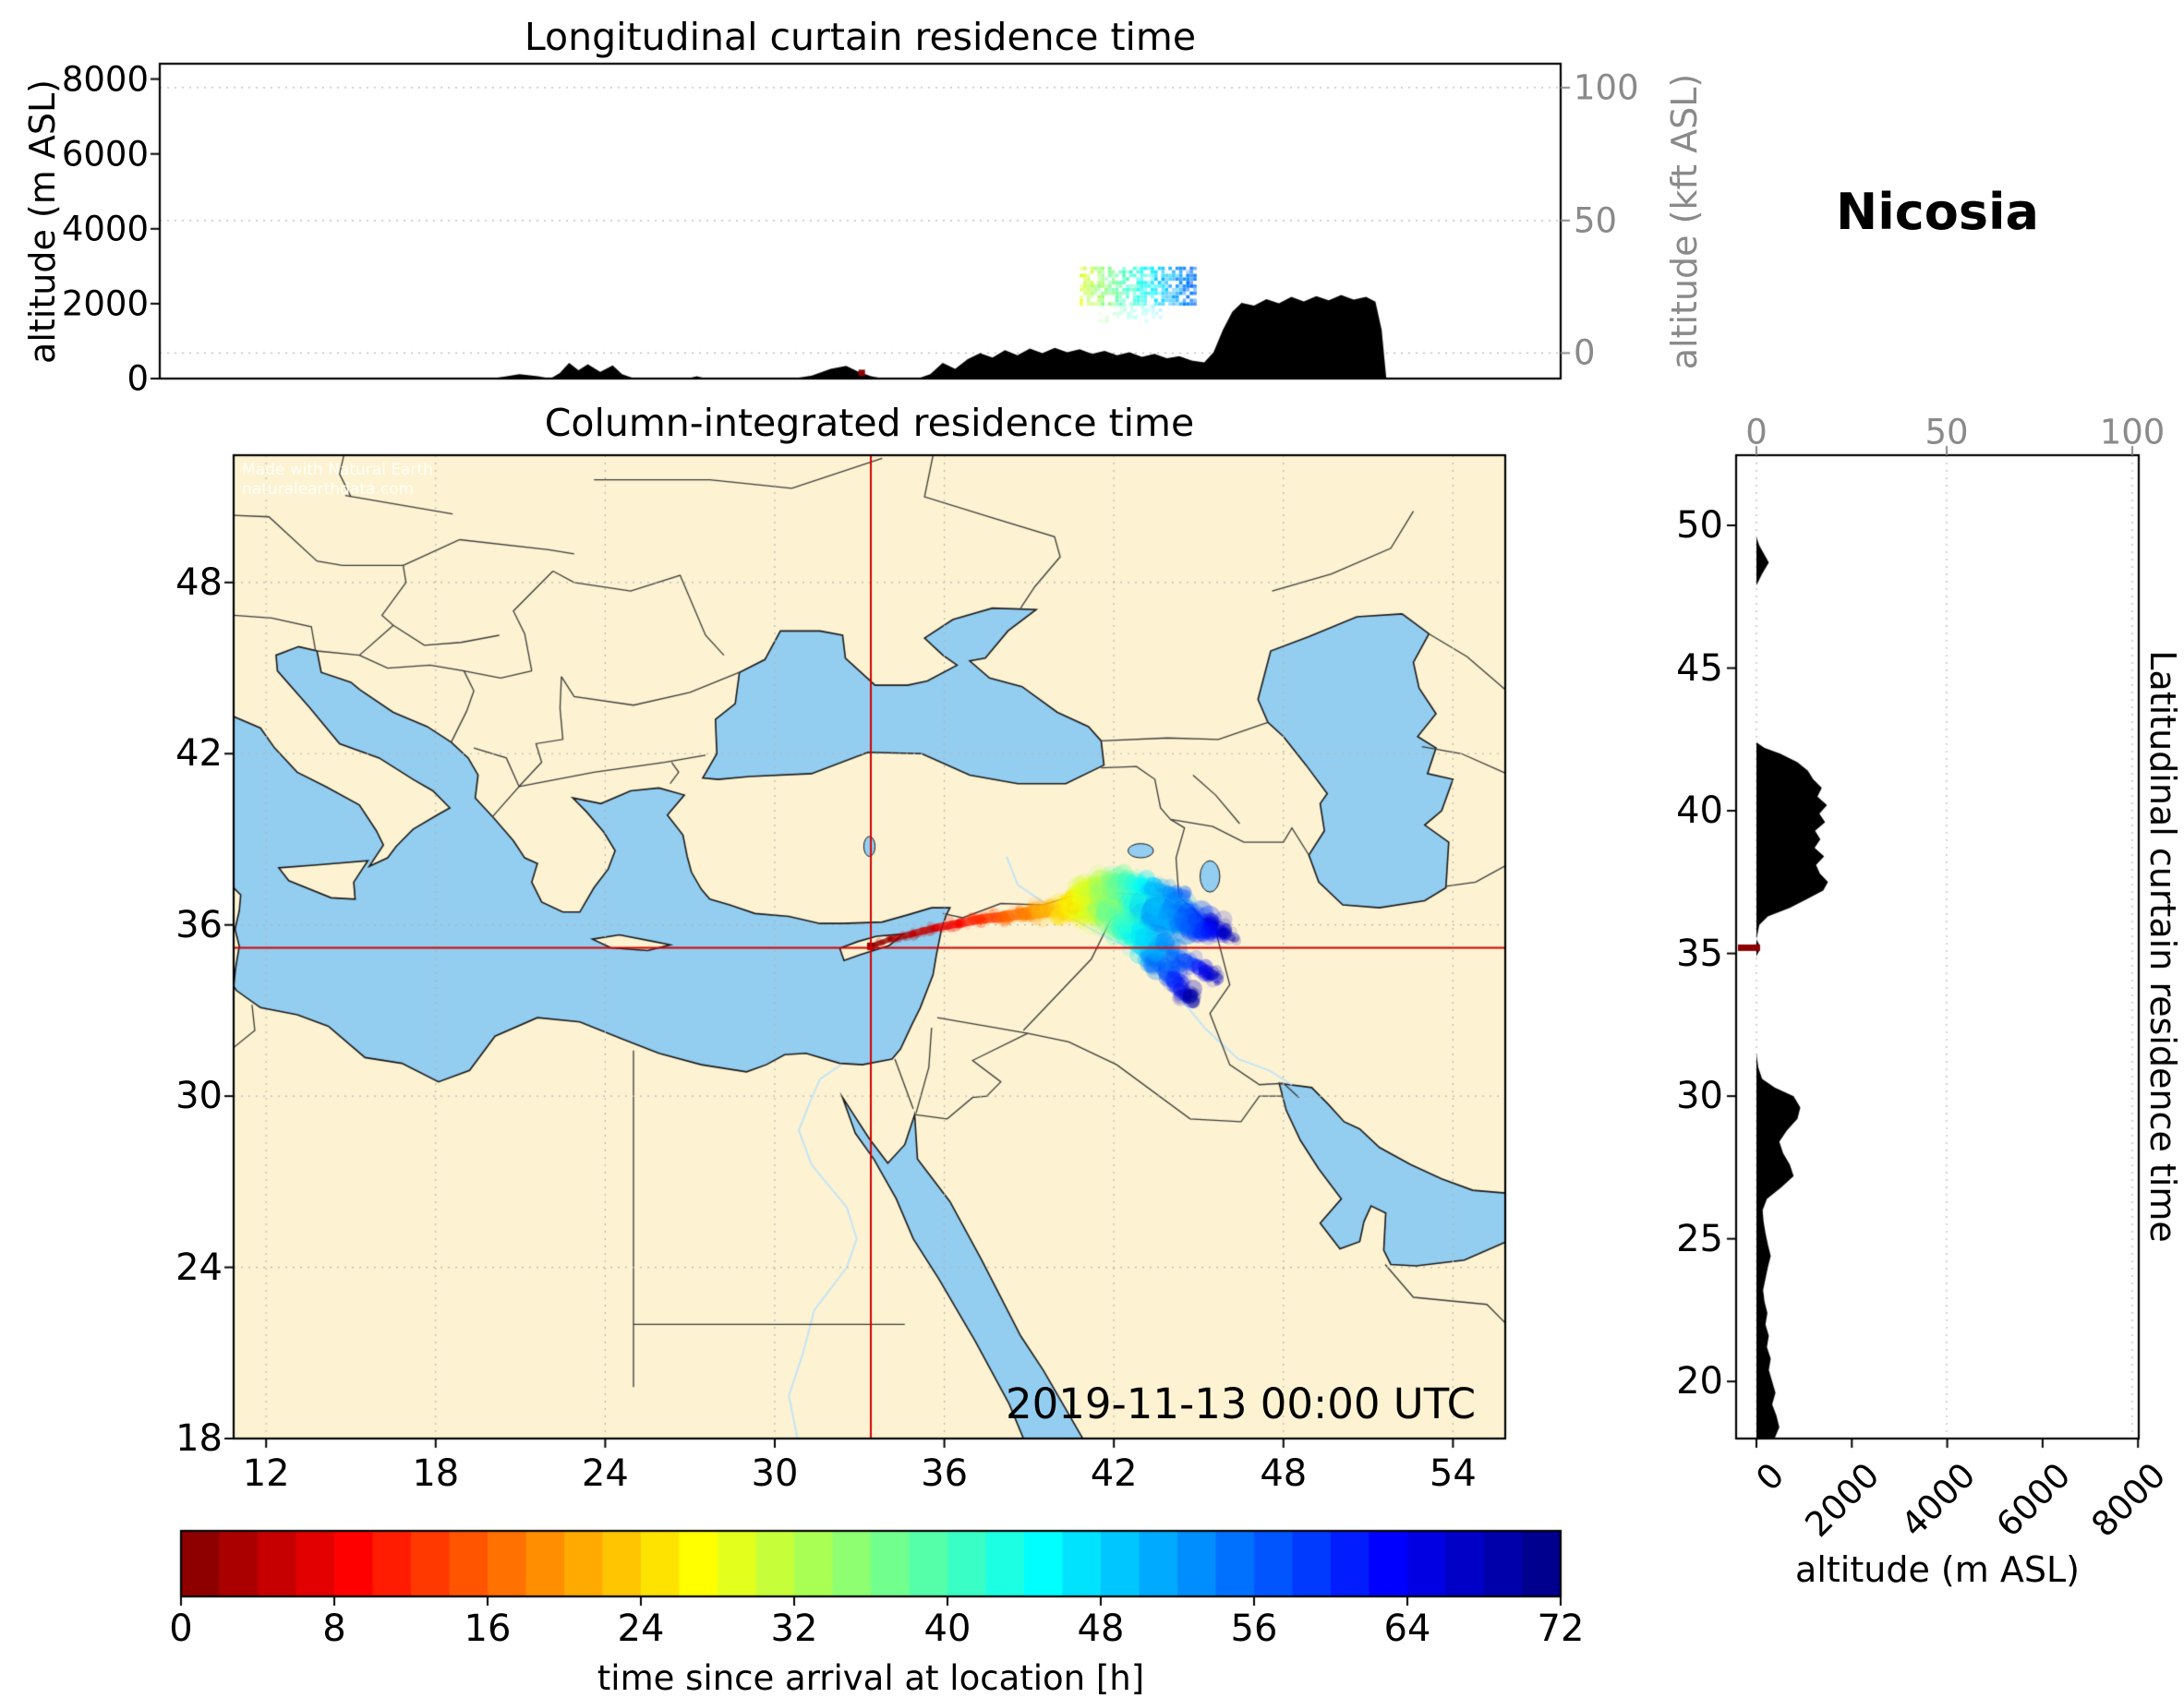 Image resolution: width=2184 pixels, height=1698 pixels. I want to click on map-panel-title: Column-integrated residence time, so click(869, 423).